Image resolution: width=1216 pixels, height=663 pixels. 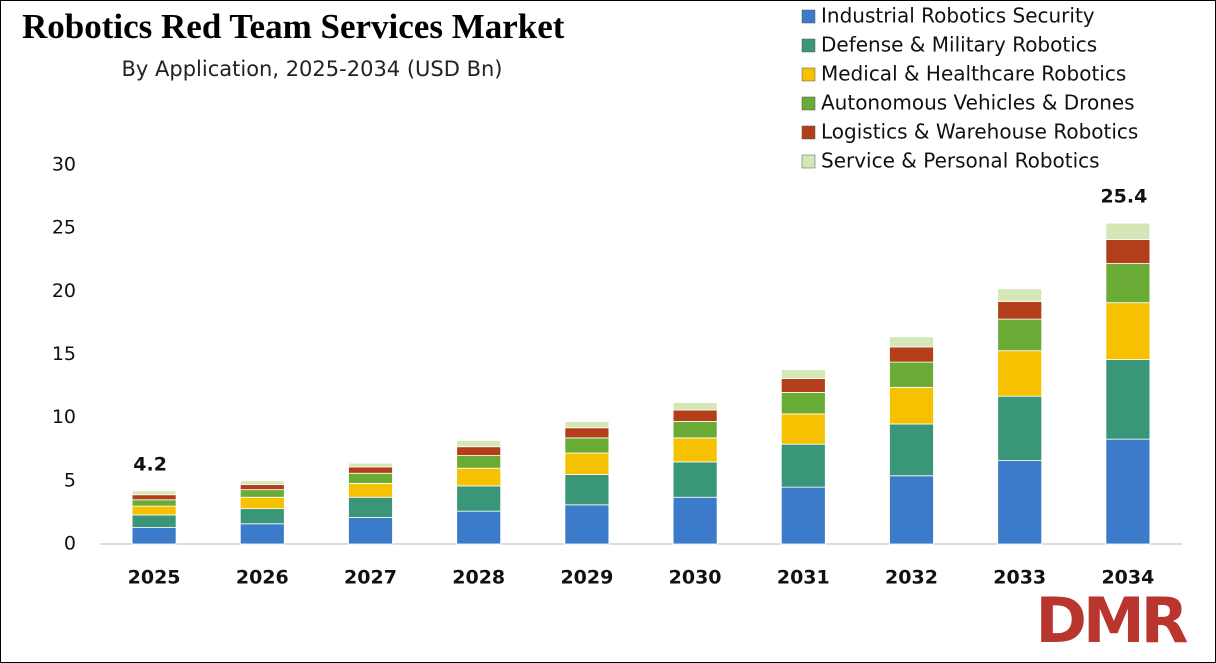 I want to click on logo: DMR, so click(x=1112, y=620).